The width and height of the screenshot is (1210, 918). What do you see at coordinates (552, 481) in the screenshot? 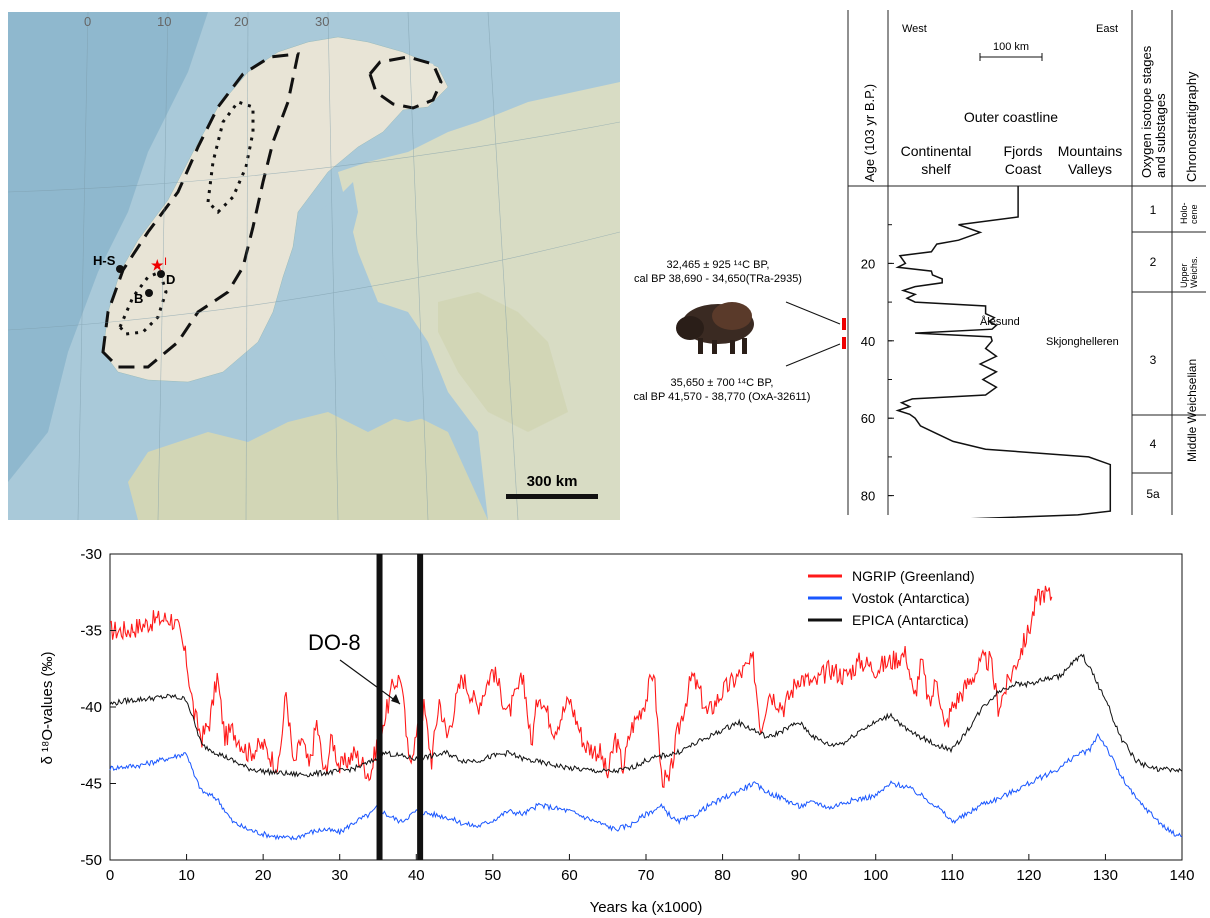
I see `scale-label: 300 km` at bounding box center [552, 481].